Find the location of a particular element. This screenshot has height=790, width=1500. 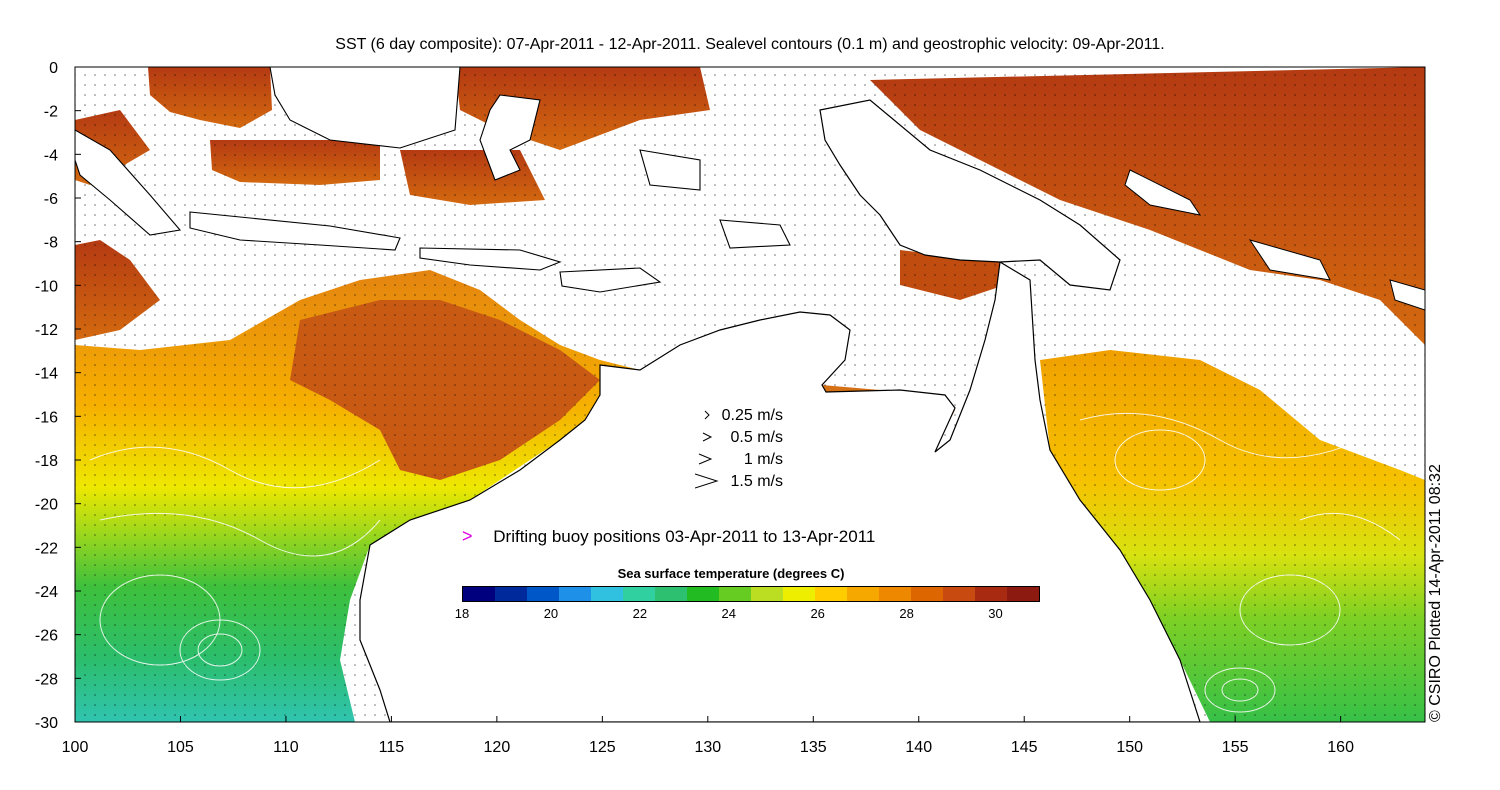

lat-tick-label: -16 is located at coordinates (46, 417).